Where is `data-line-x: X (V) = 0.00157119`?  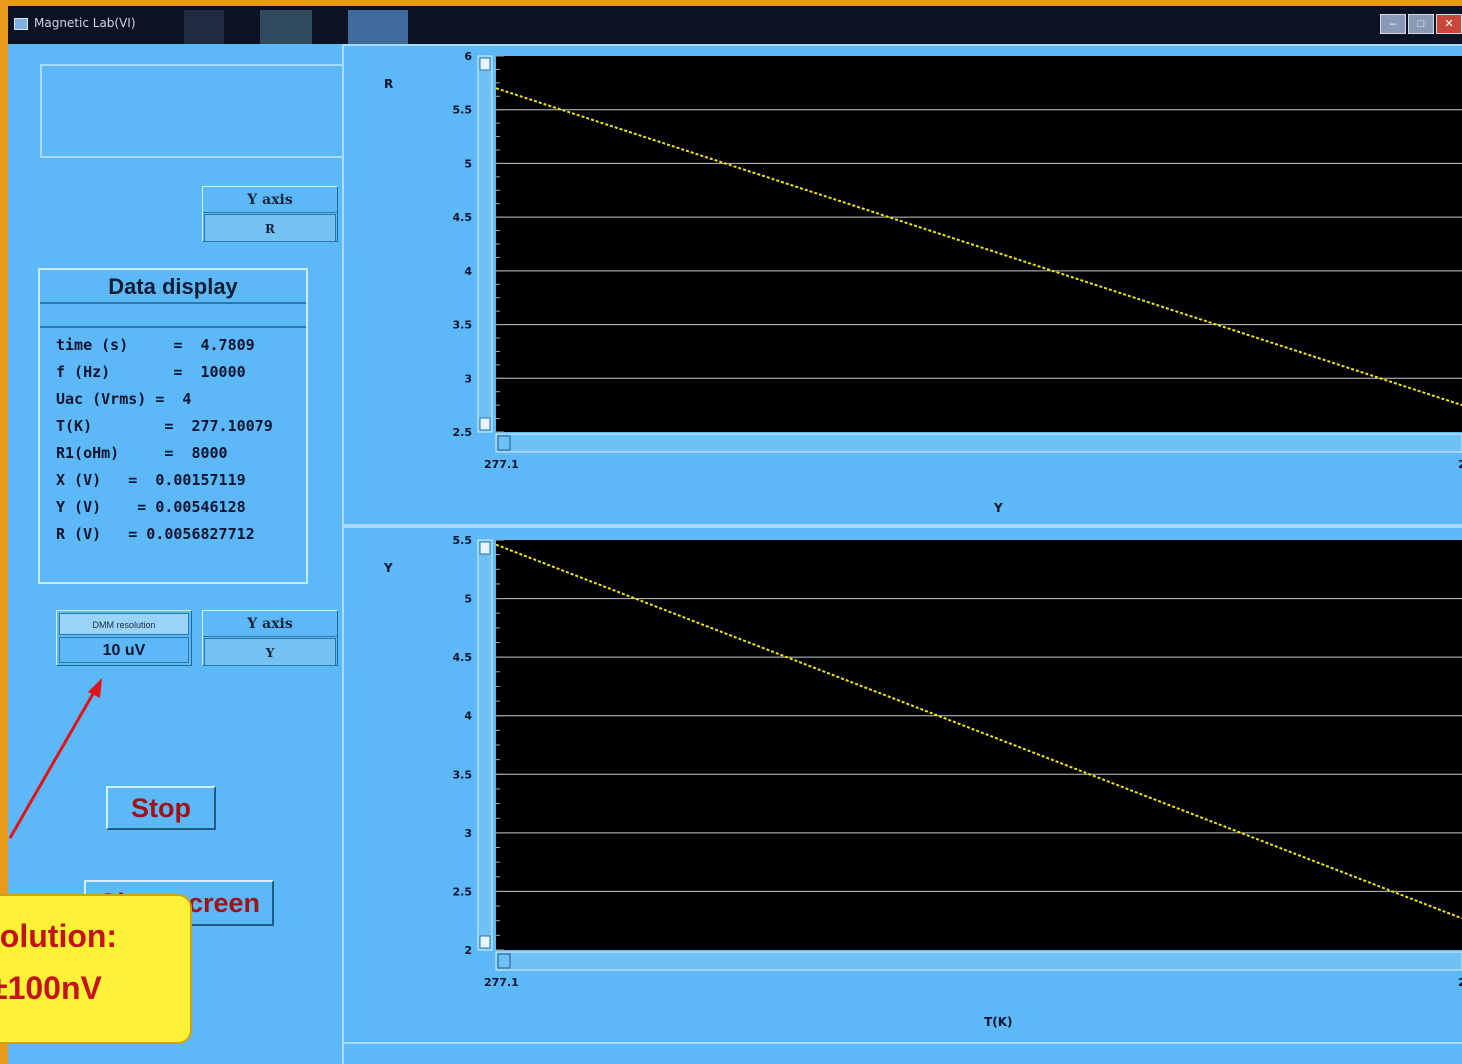
data-line-x: X (V) = 0.00157119 is located at coordinates (151, 480).